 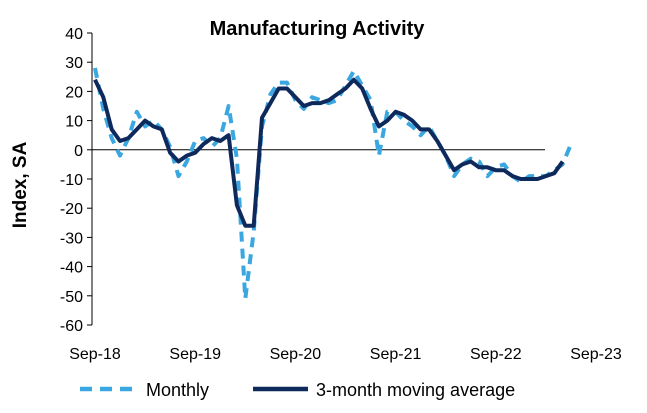 What do you see at coordinates (297, 390) in the screenshot?
I see `legend: Monthly 3-month moving average` at bounding box center [297, 390].